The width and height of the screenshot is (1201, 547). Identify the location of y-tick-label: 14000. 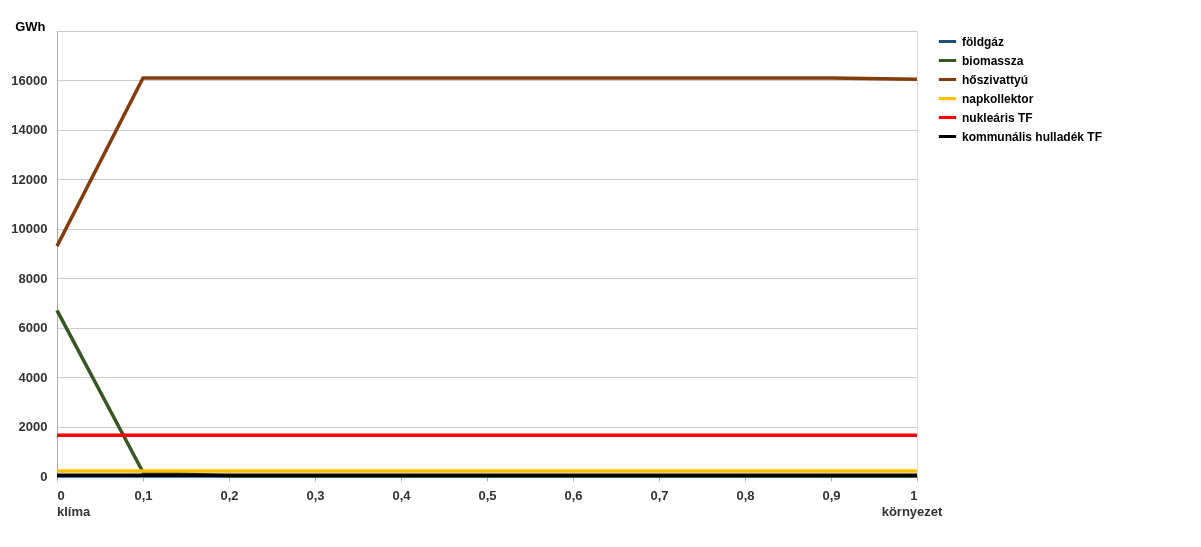
(29, 130).